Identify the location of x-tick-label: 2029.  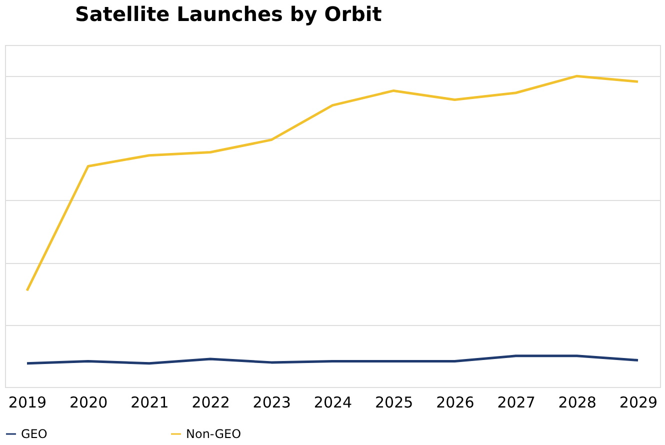
(638, 403).